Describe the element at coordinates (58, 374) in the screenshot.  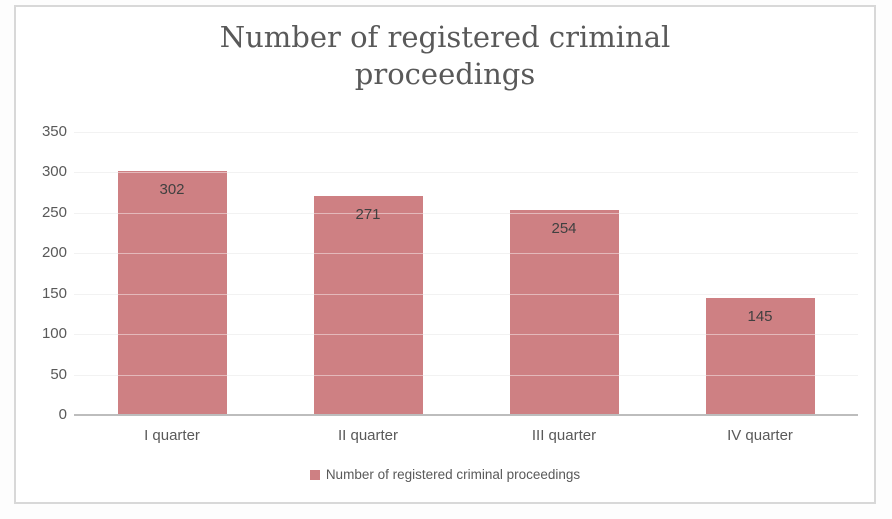
I see `y-tick-label: 50` at that location.